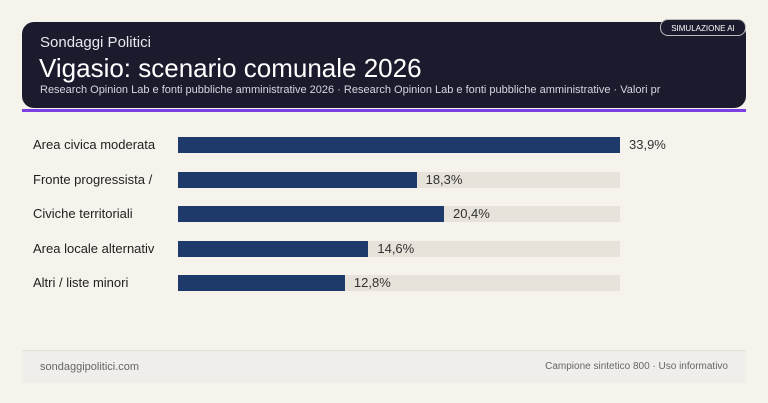 This screenshot has height=403, width=768. What do you see at coordinates (95, 42) in the screenshot?
I see `brand-name: Sondaggi Politici` at bounding box center [95, 42].